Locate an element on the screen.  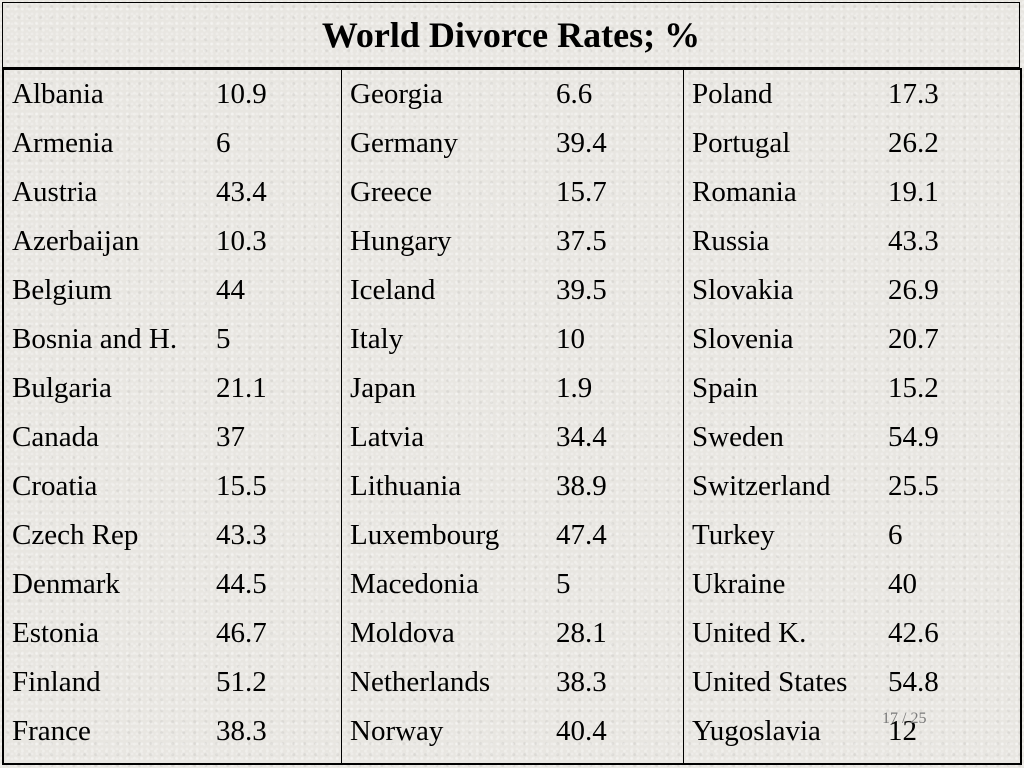
divorce-rate-value: 40 is located at coordinates (902, 584).